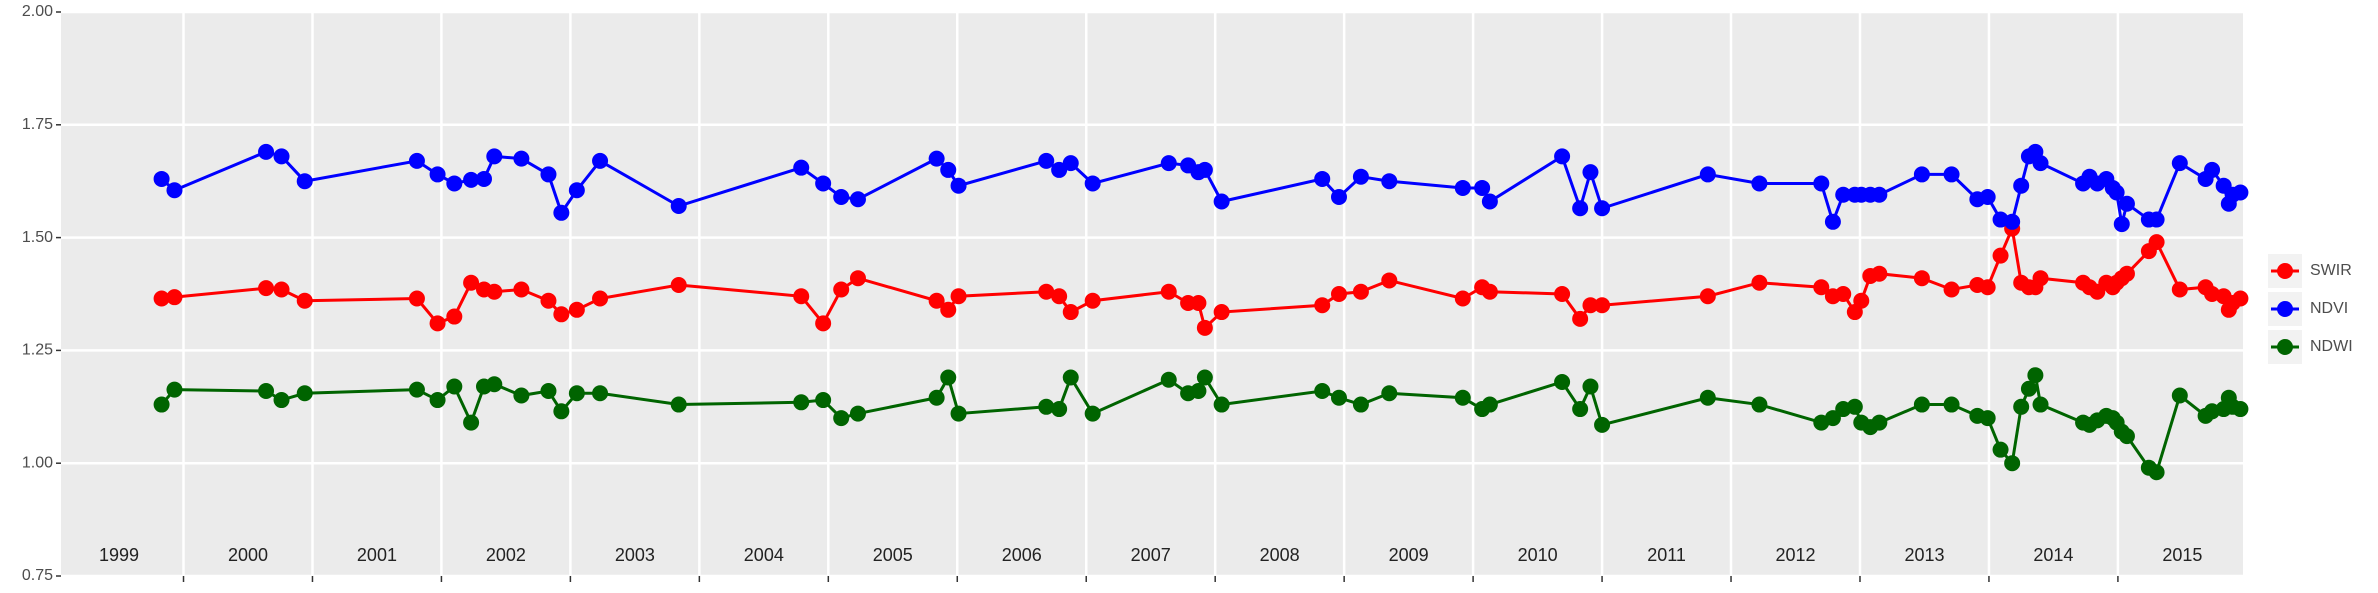  Describe the element at coordinates (1666, 555) in the screenshot. I see `x-tick-label: 2011` at that location.